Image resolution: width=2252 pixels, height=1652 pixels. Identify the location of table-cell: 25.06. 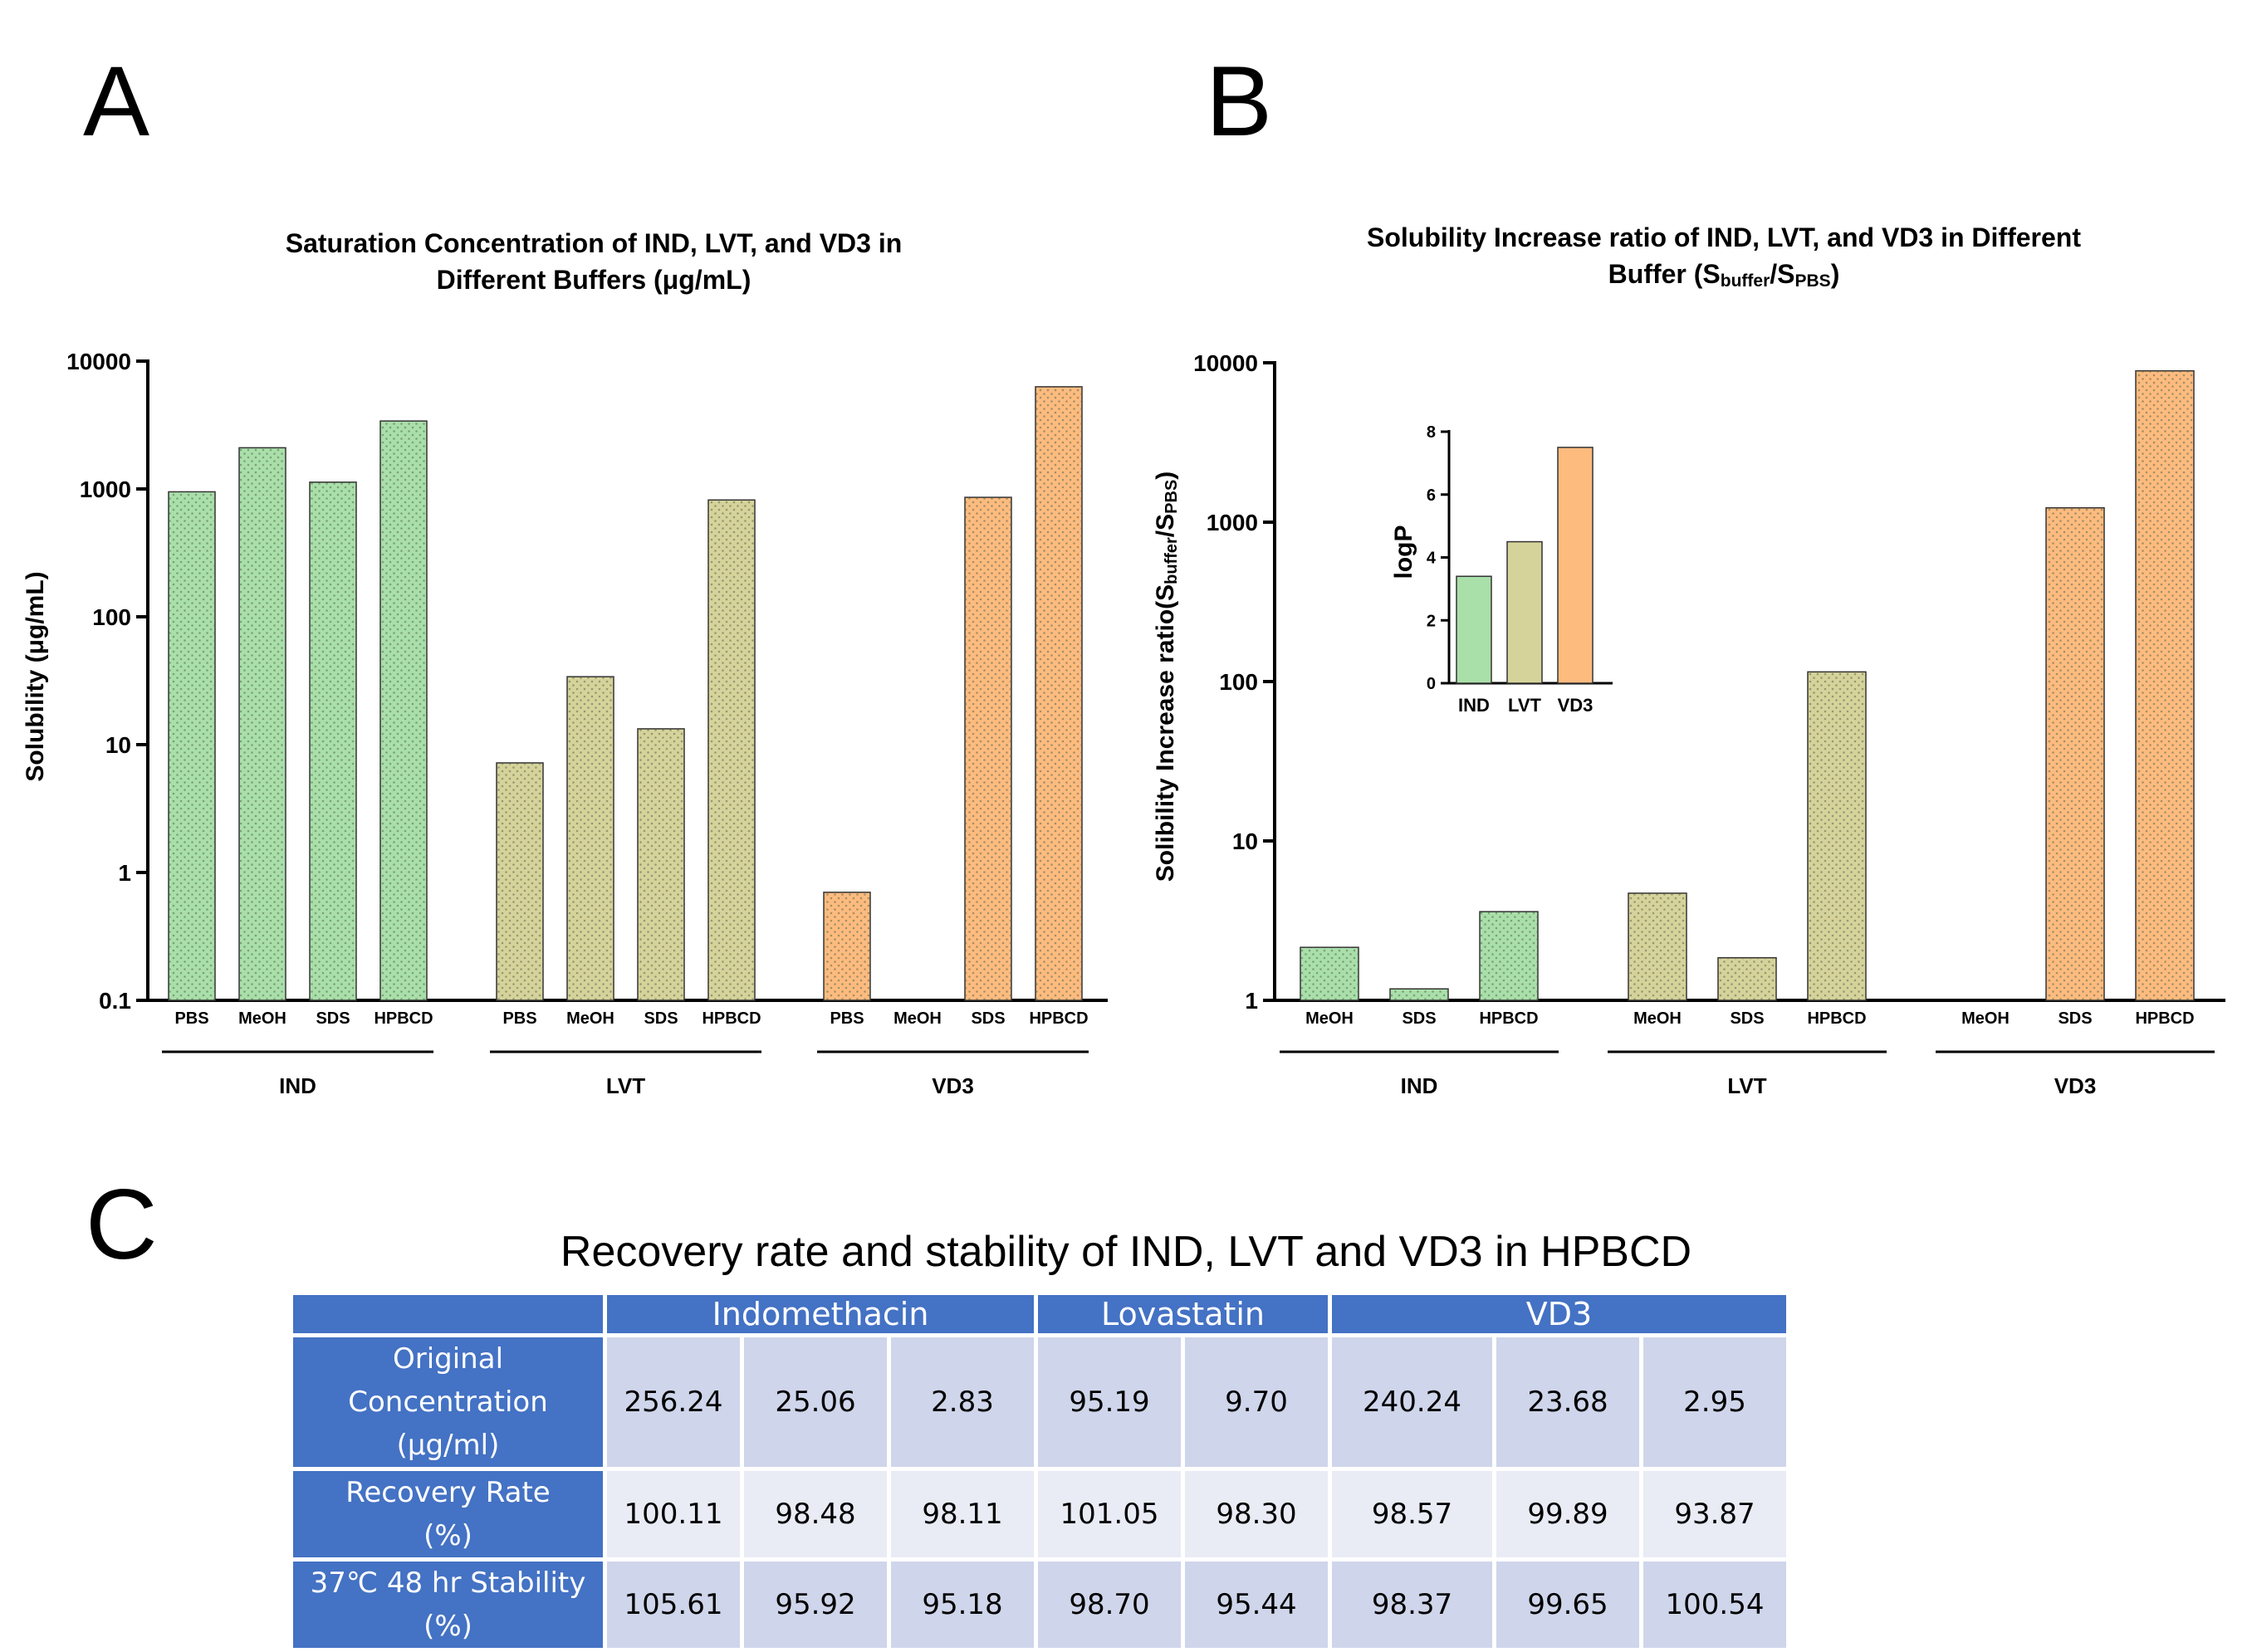
(815, 1402).